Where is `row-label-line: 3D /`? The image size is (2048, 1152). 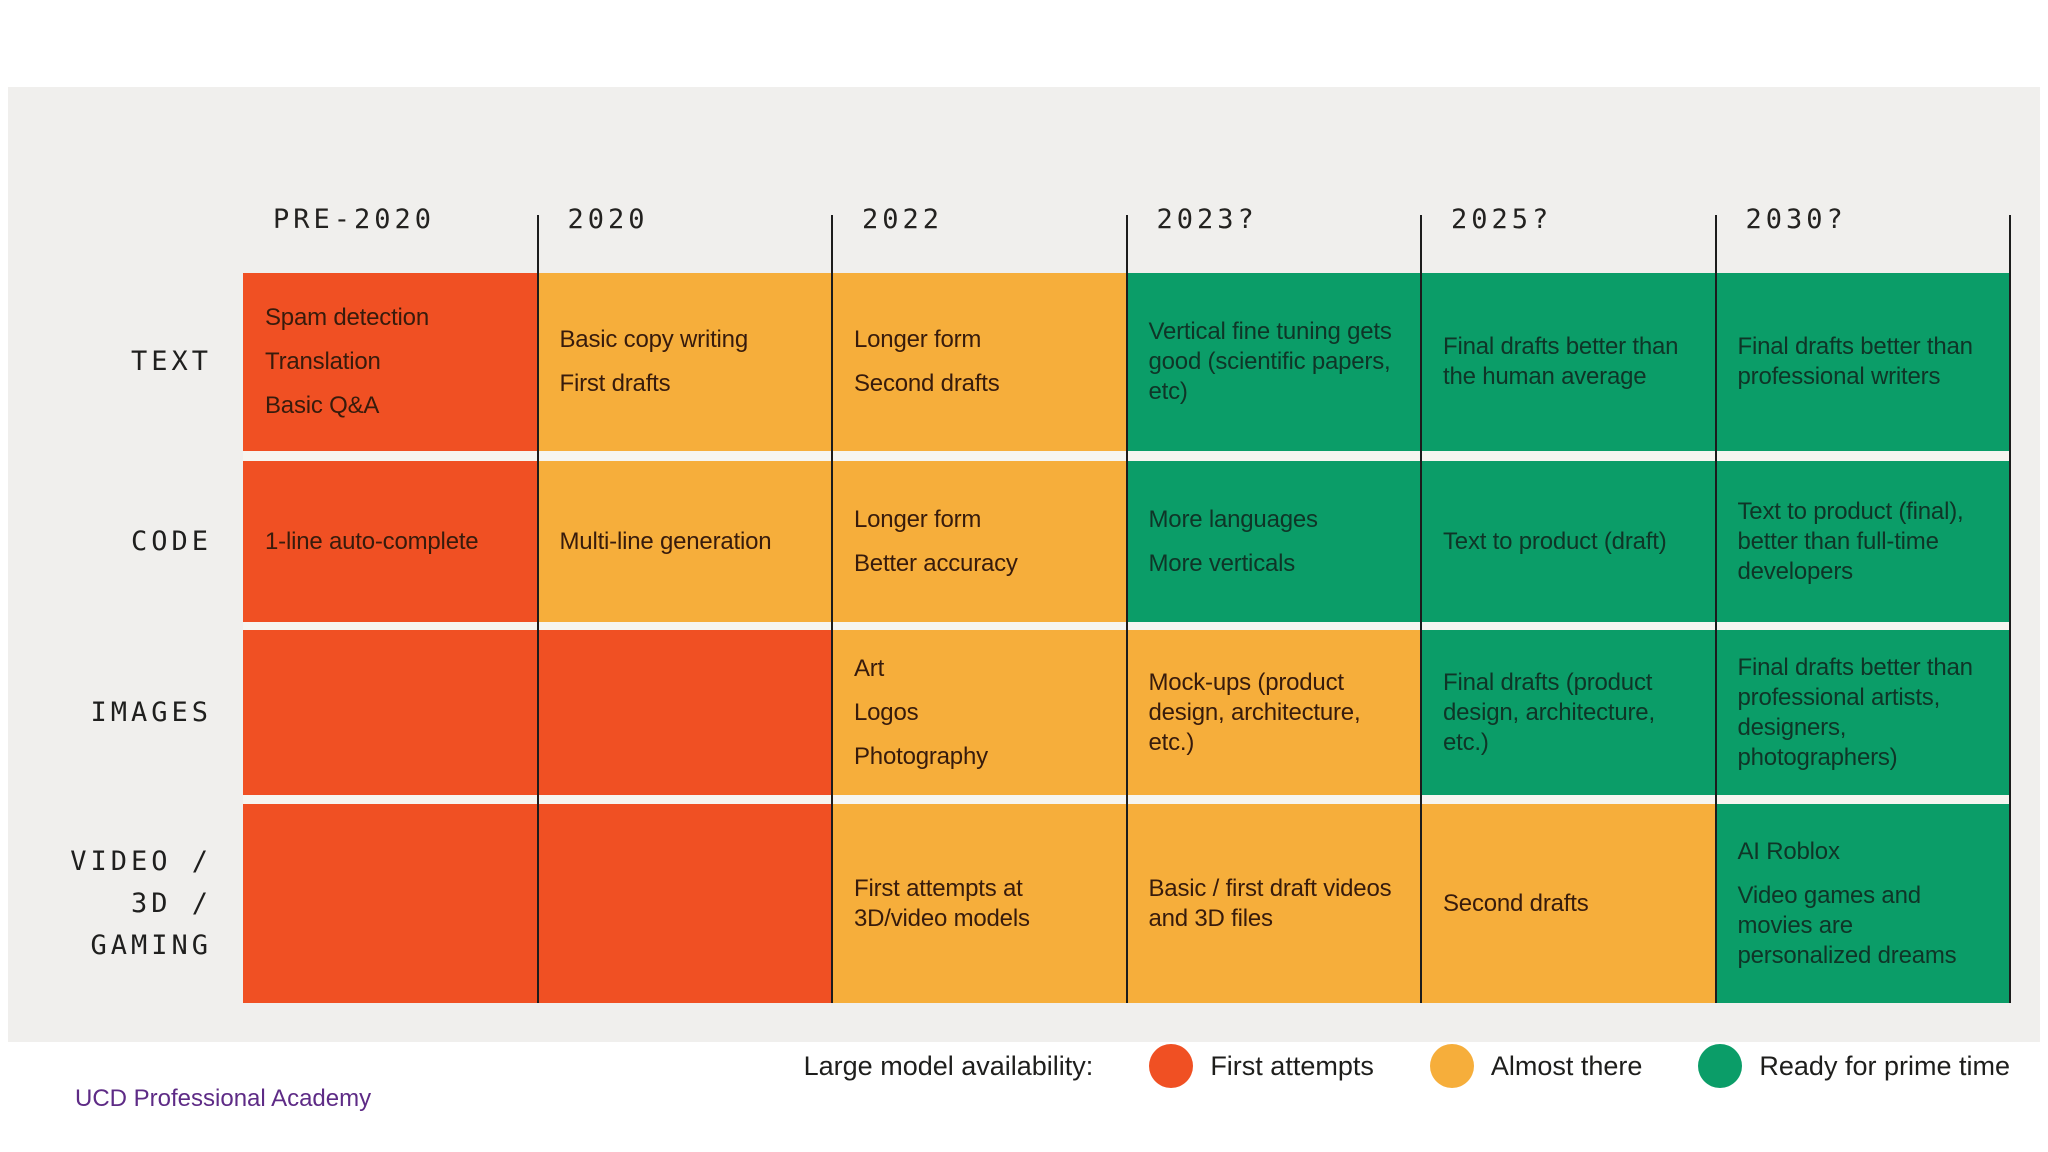 row-label-line: 3D / is located at coordinates (171, 903).